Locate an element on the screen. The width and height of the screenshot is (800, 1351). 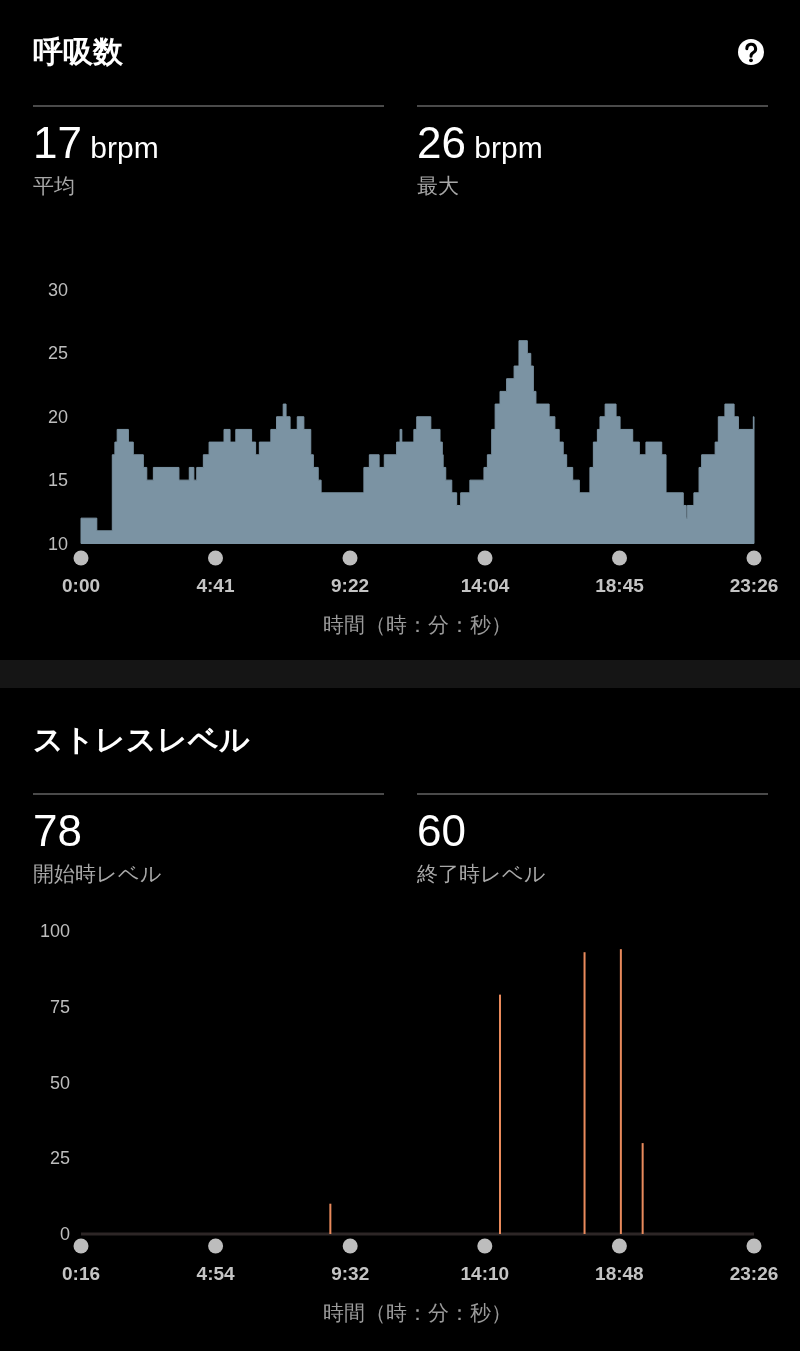
chart-title: 呼吸数 is located at coordinates (78, 52).